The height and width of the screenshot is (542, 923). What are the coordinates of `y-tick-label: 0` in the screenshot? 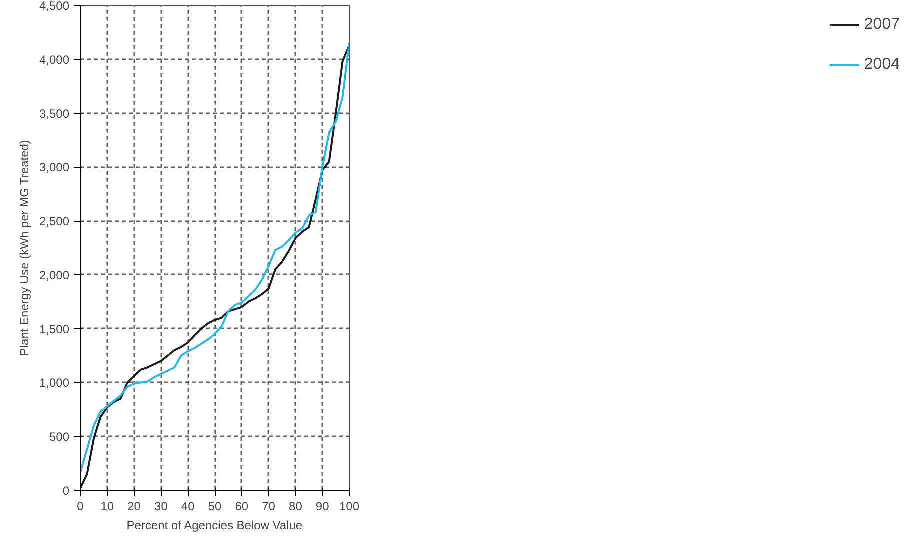 It's located at (66, 491).